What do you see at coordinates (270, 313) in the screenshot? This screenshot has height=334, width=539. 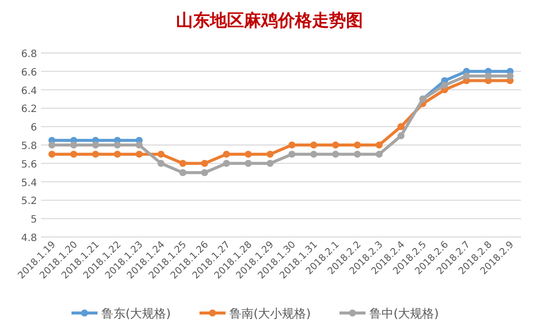 I see `legend-label: 鲁南(大小规格)` at bounding box center [270, 313].